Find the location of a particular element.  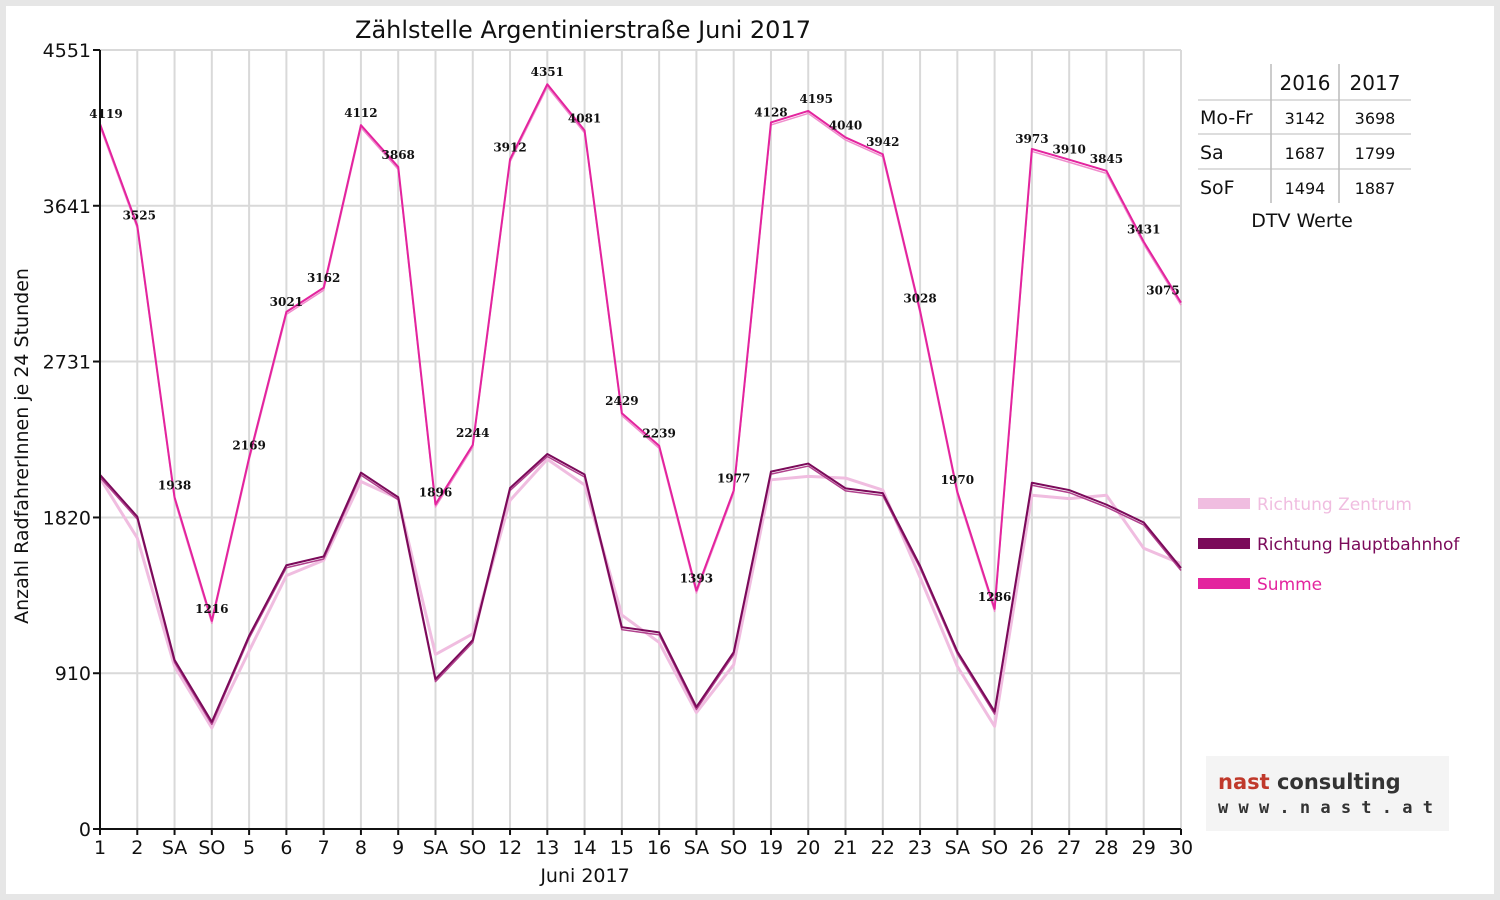

logo-brand: nast consulting is located at coordinates (1309, 782).